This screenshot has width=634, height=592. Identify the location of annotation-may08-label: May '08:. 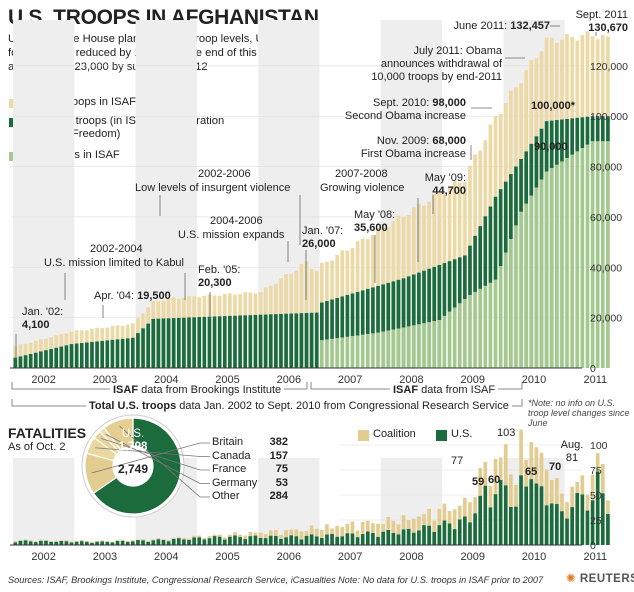
(375, 215).